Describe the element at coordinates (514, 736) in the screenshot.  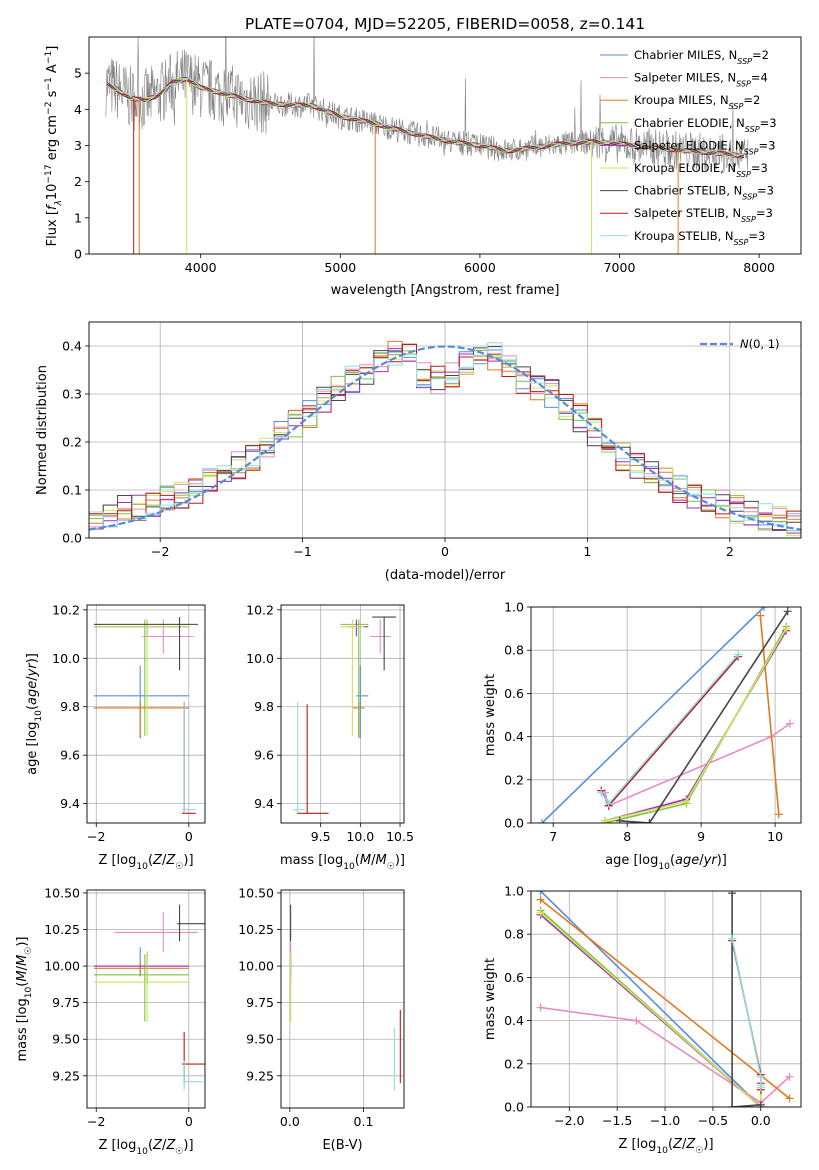
I see `y-tick-label: 0.4` at that location.